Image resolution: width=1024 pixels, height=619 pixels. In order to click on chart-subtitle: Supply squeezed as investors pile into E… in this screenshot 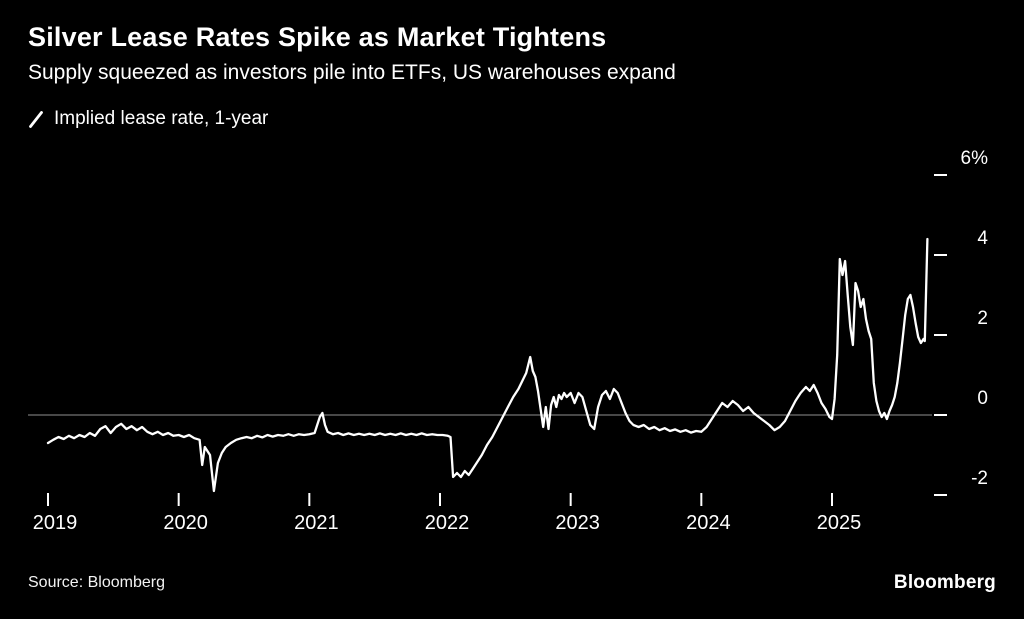, I will do `click(352, 72)`.